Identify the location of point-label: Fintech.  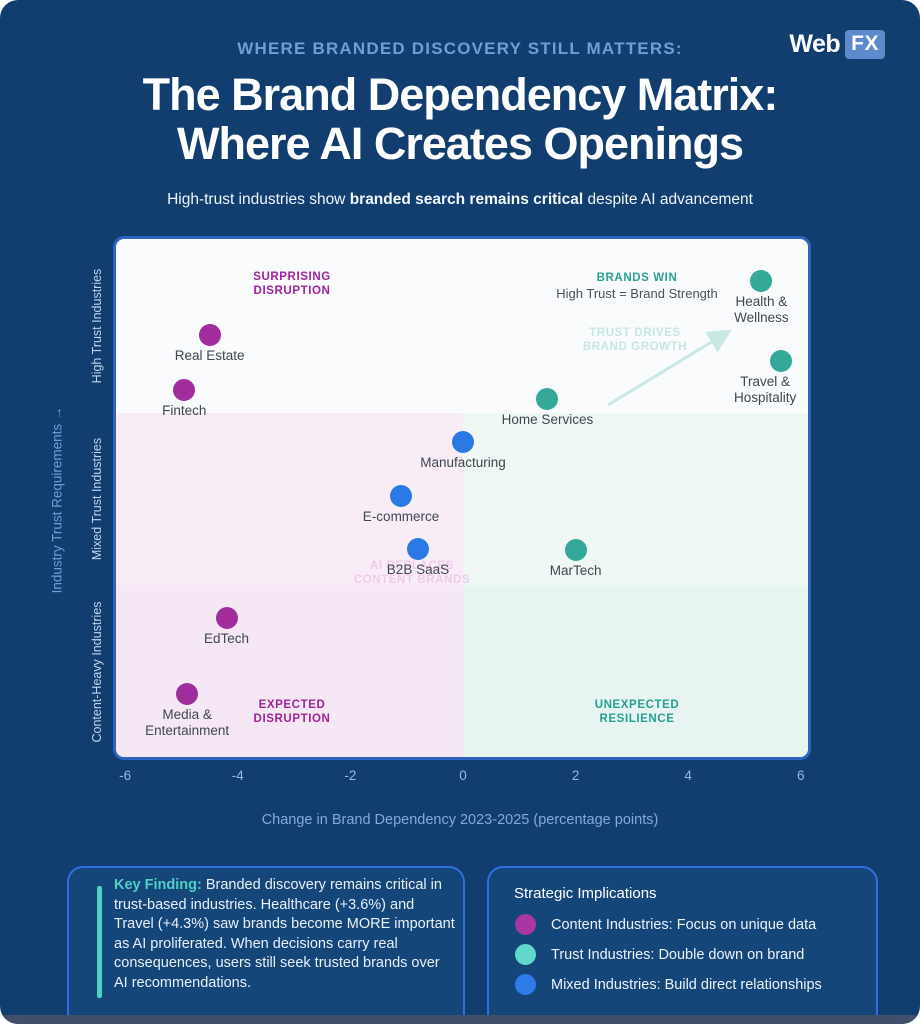
(184, 410).